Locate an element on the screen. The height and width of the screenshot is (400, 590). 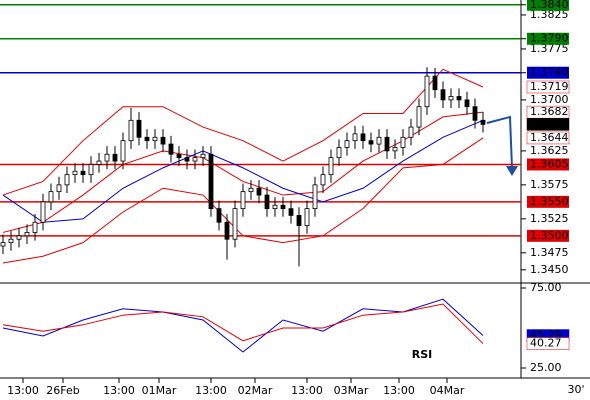
level-label: 1.3500 is located at coordinates (549, 235).